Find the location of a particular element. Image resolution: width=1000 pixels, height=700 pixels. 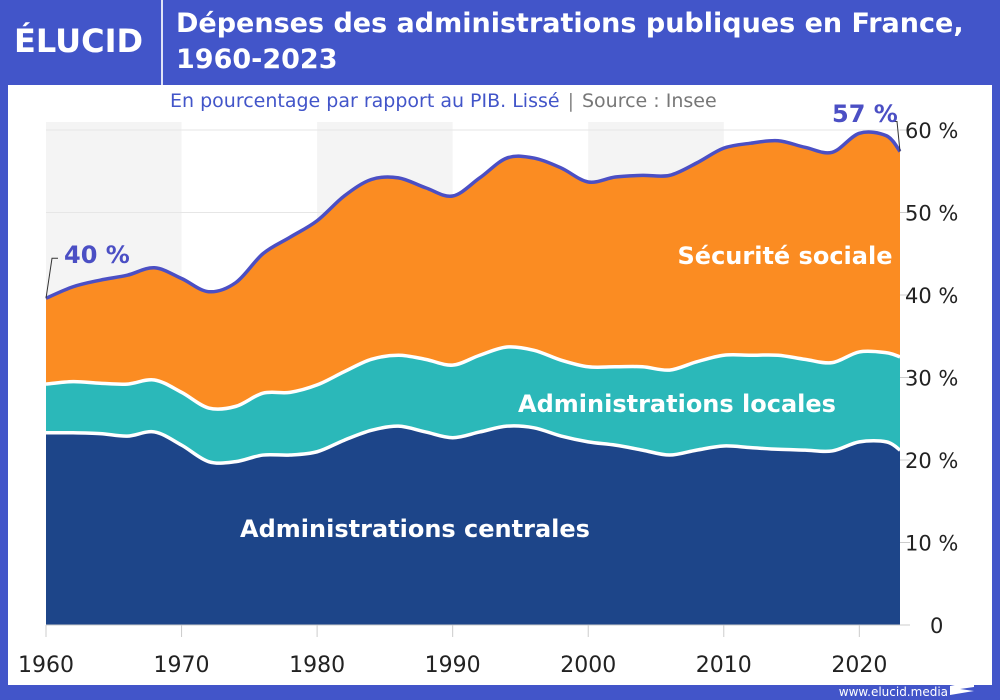

label-central: Administrations centrales is located at coordinates (415, 529).